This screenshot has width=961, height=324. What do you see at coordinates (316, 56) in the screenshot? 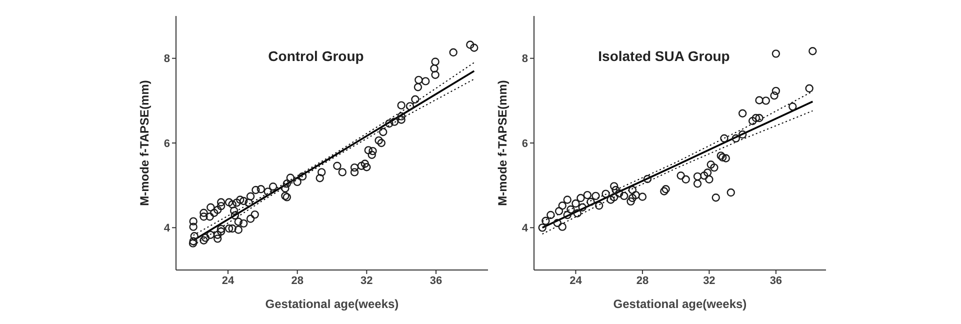
I see `text: Control Group` at bounding box center [316, 56].